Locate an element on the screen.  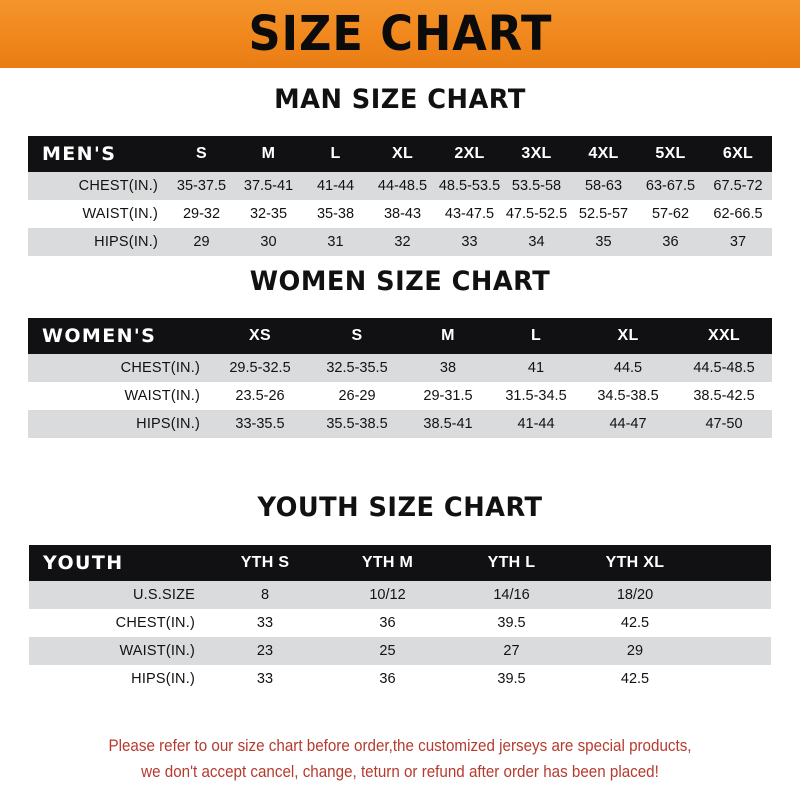
table-cell: 44-48.5 is located at coordinates (402, 186).